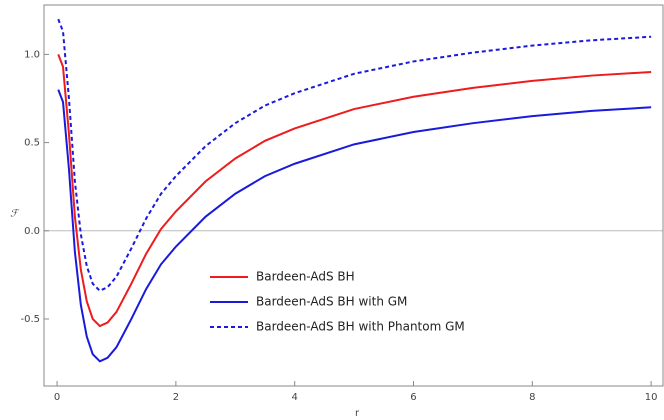 This screenshot has height=420, width=664. I want to click on y-tick-label: 0.0, so click(32, 231).